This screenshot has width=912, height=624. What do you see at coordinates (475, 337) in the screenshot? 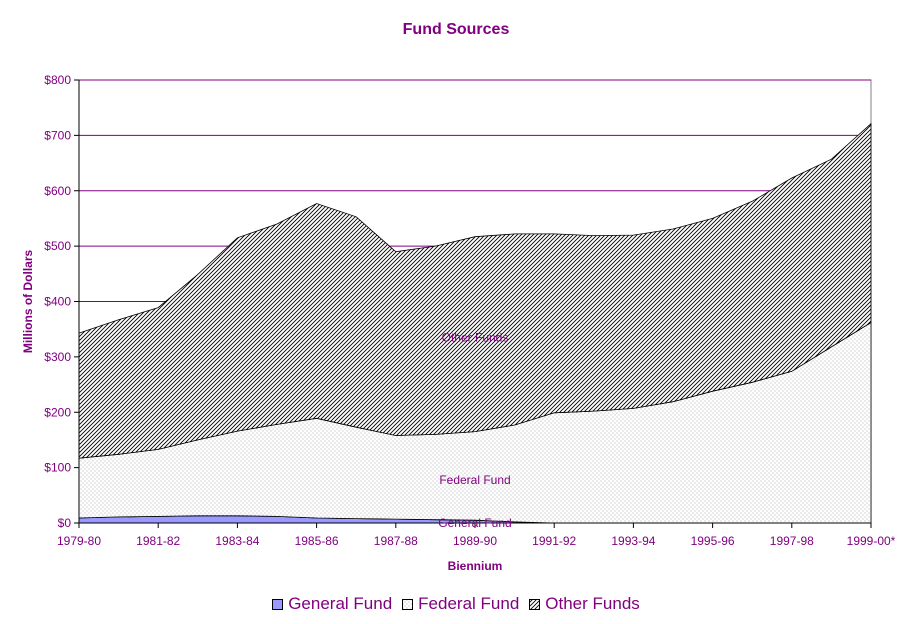
I see `other-funds-annotation: Other Funds` at bounding box center [475, 337].